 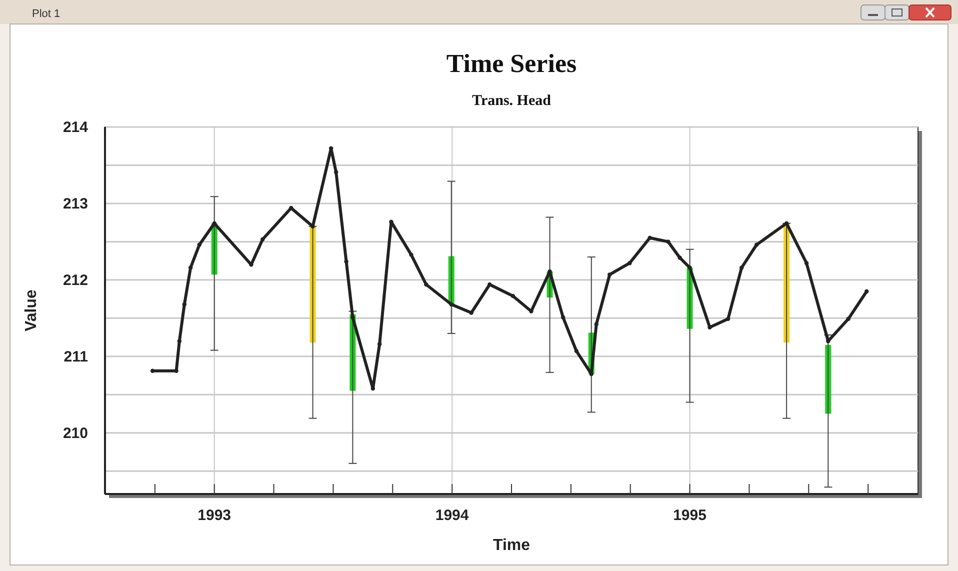 What do you see at coordinates (511, 545) in the screenshot?
I see `x-axis-title: Time` at bounding box center [511, 545].